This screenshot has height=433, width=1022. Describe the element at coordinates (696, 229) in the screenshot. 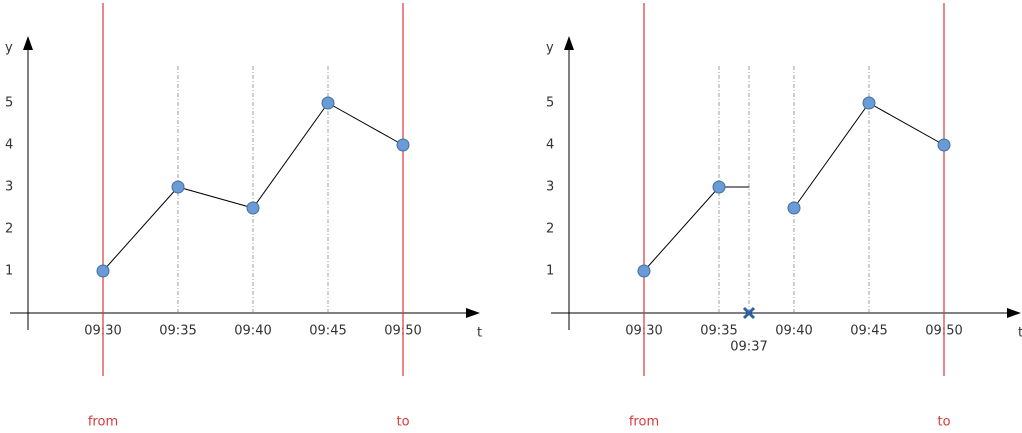

I see `data-line` at that location.